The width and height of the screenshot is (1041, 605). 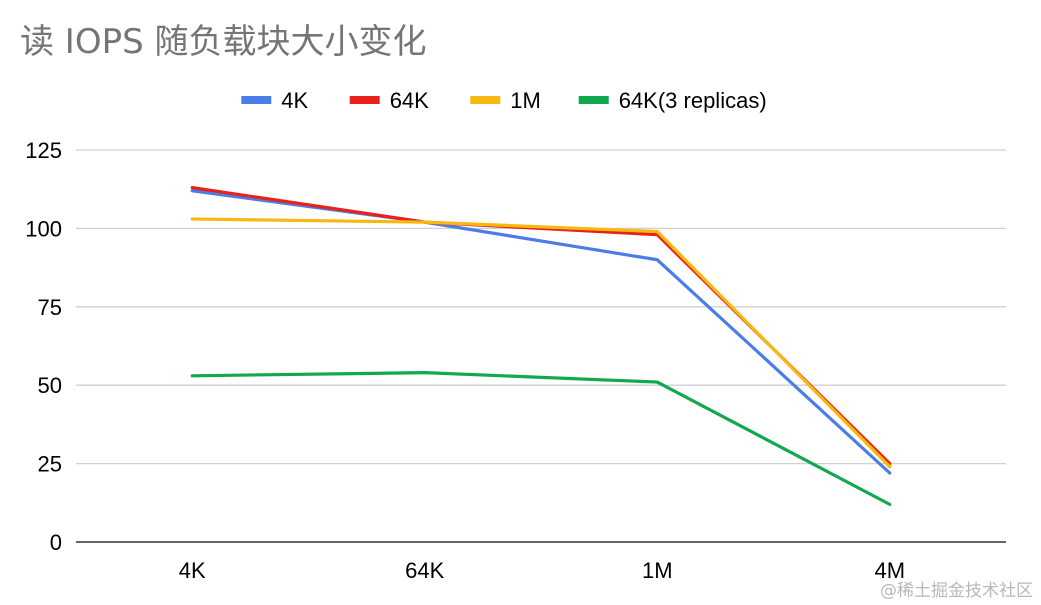 I want to click on legend-item: 4K, so click(x=275, y=100).